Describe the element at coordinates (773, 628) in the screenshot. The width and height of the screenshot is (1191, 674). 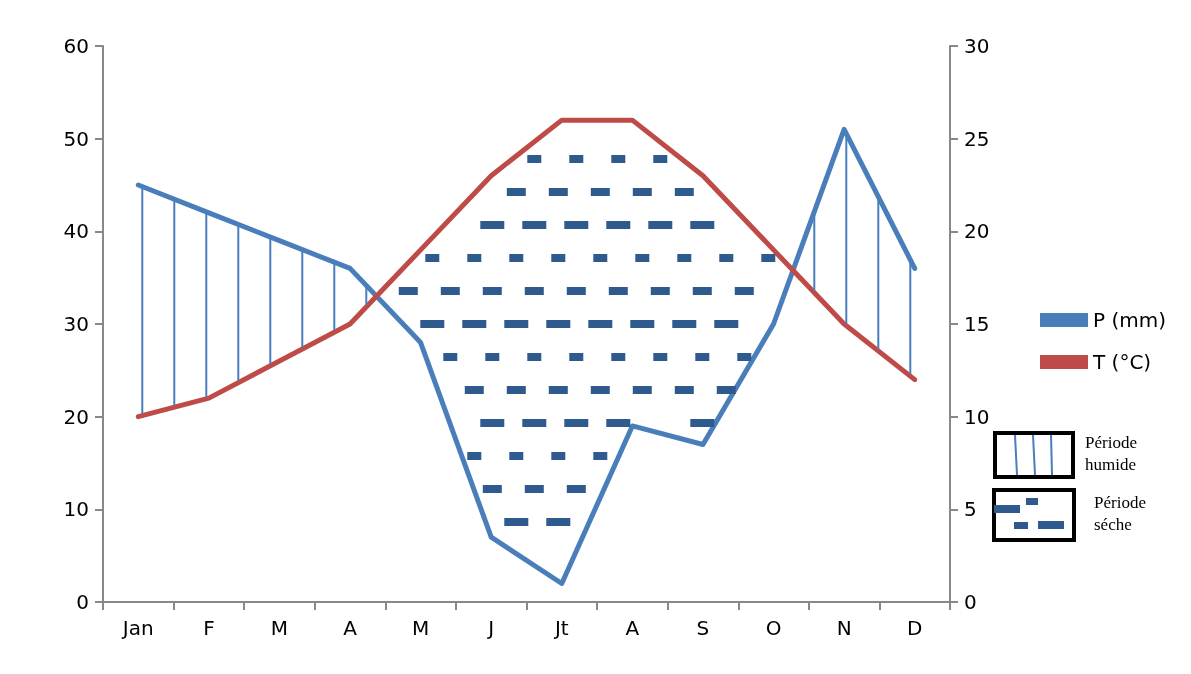
I see `x-tick-label: O` at that location.